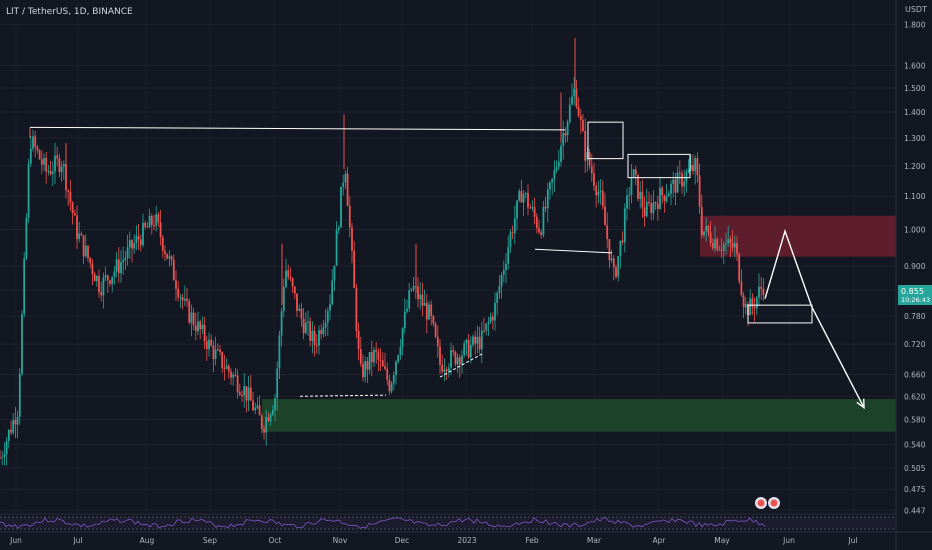 The height and width of the screenshot is (550, 932). I want to click on x-tick-label: Aug, so click(147, 540).